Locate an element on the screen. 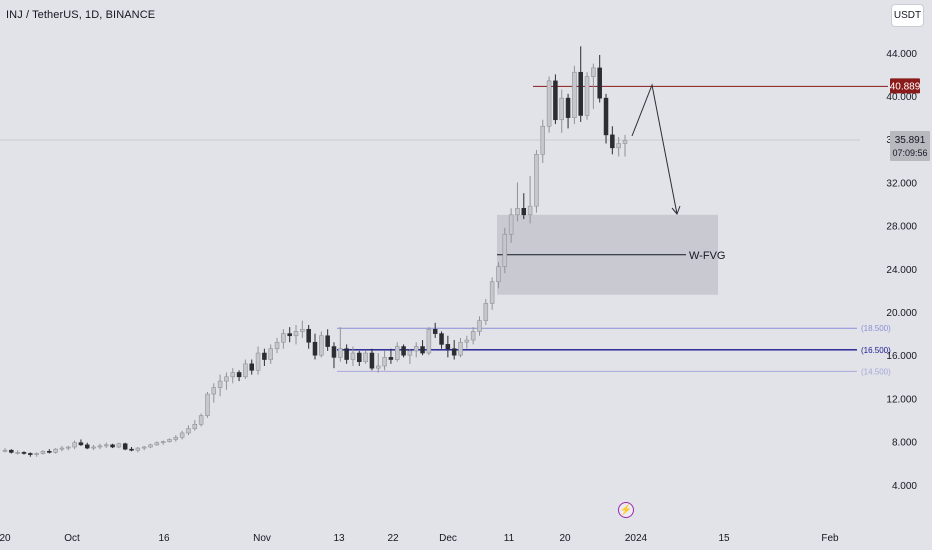  time-tick-label: 22 is located at coordinates (393, 538).